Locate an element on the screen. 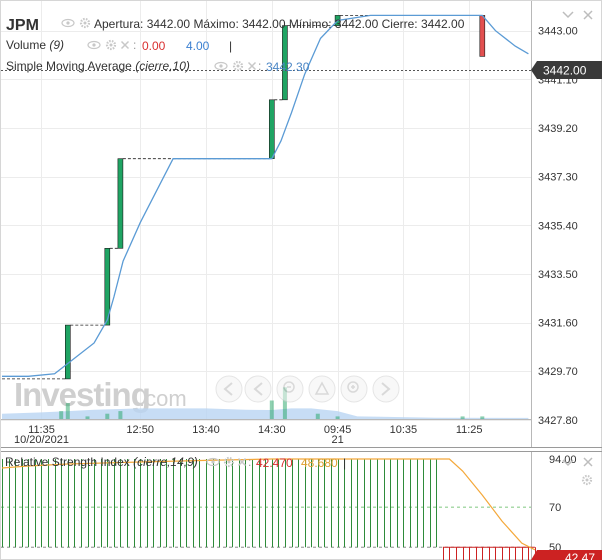  price-tick-label: 3435.40 is located at coordinates (558, 226).